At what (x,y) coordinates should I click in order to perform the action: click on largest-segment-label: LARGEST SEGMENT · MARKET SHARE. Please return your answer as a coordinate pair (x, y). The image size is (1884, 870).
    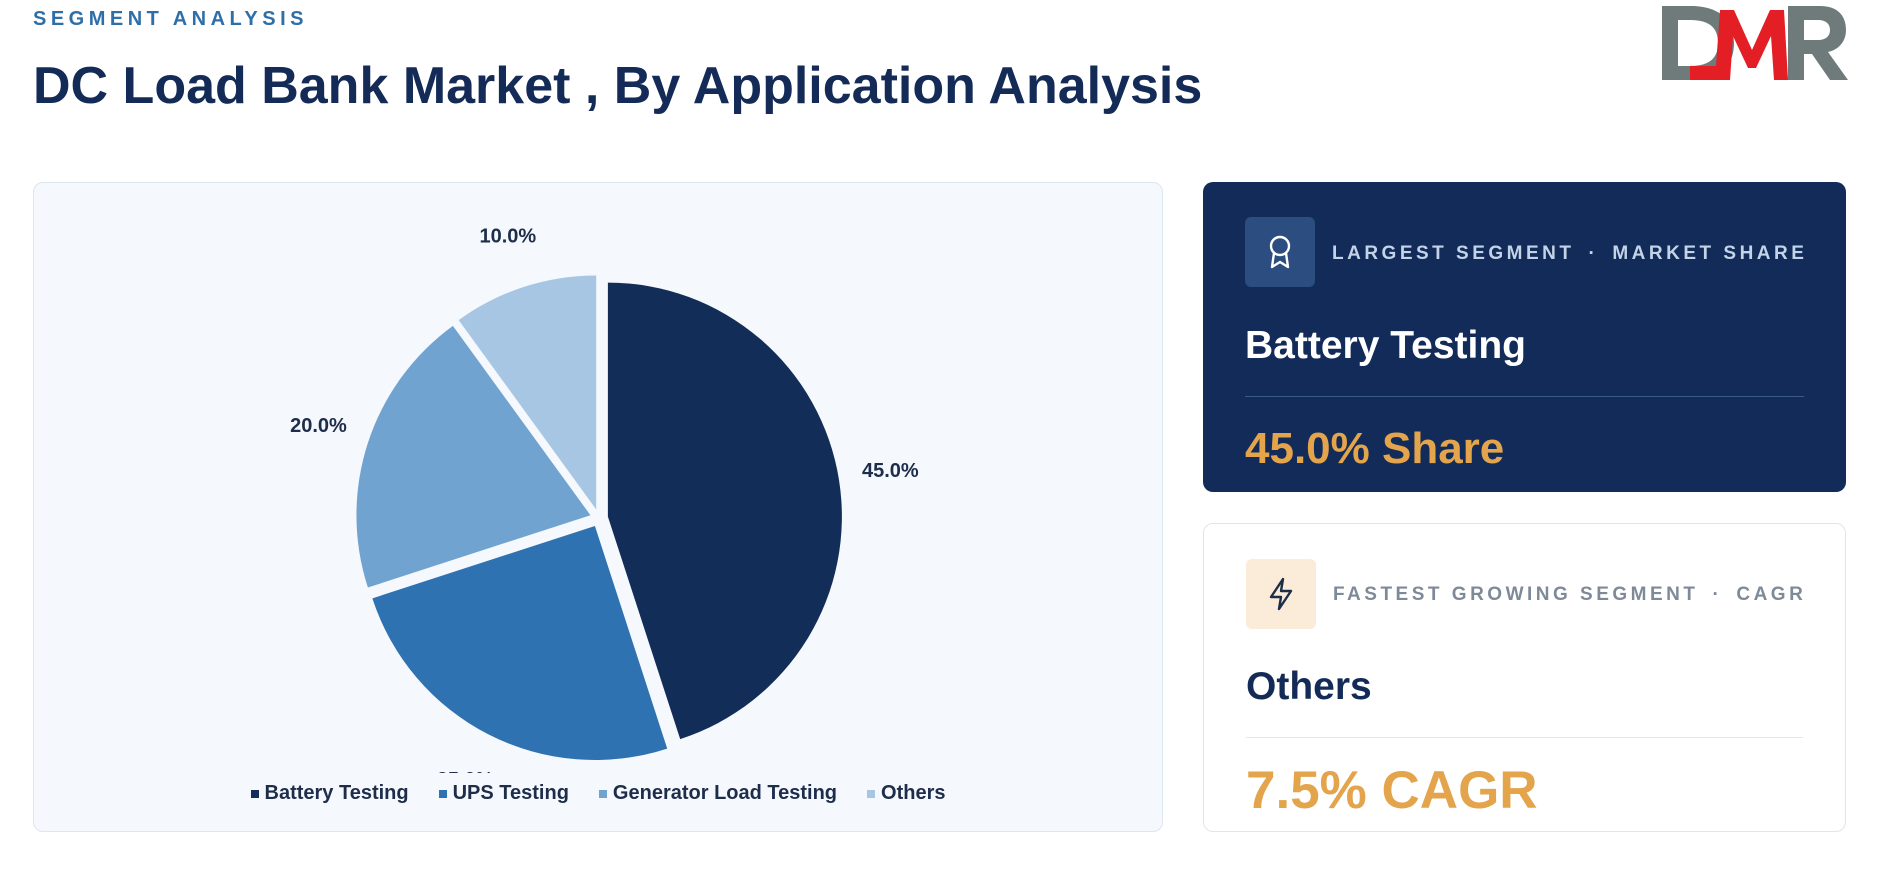
    Looking at the image, I should click on (1570, 253).